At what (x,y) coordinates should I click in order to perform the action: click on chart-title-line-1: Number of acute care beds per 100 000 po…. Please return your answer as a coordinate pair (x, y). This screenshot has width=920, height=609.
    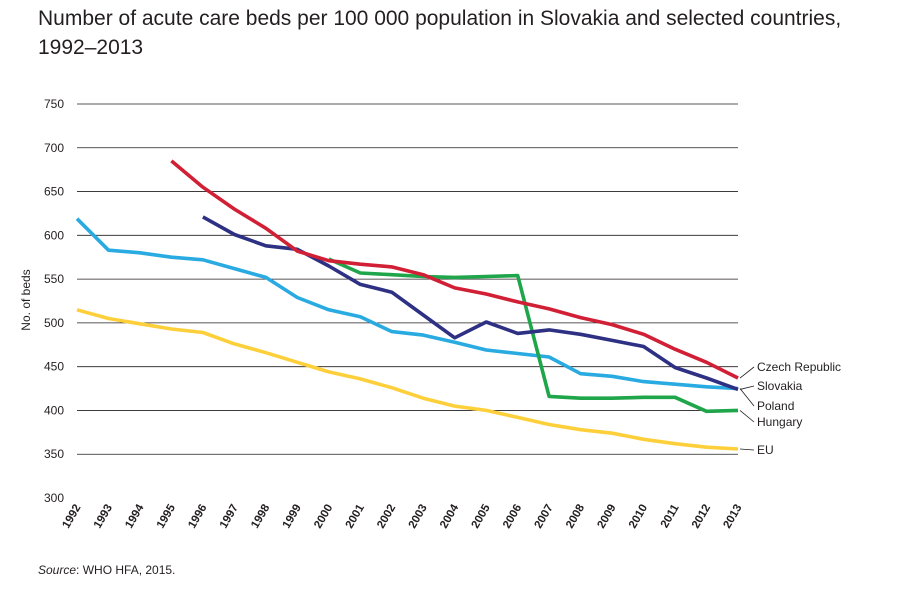
    Looking at the image, I should click on (440, 18).